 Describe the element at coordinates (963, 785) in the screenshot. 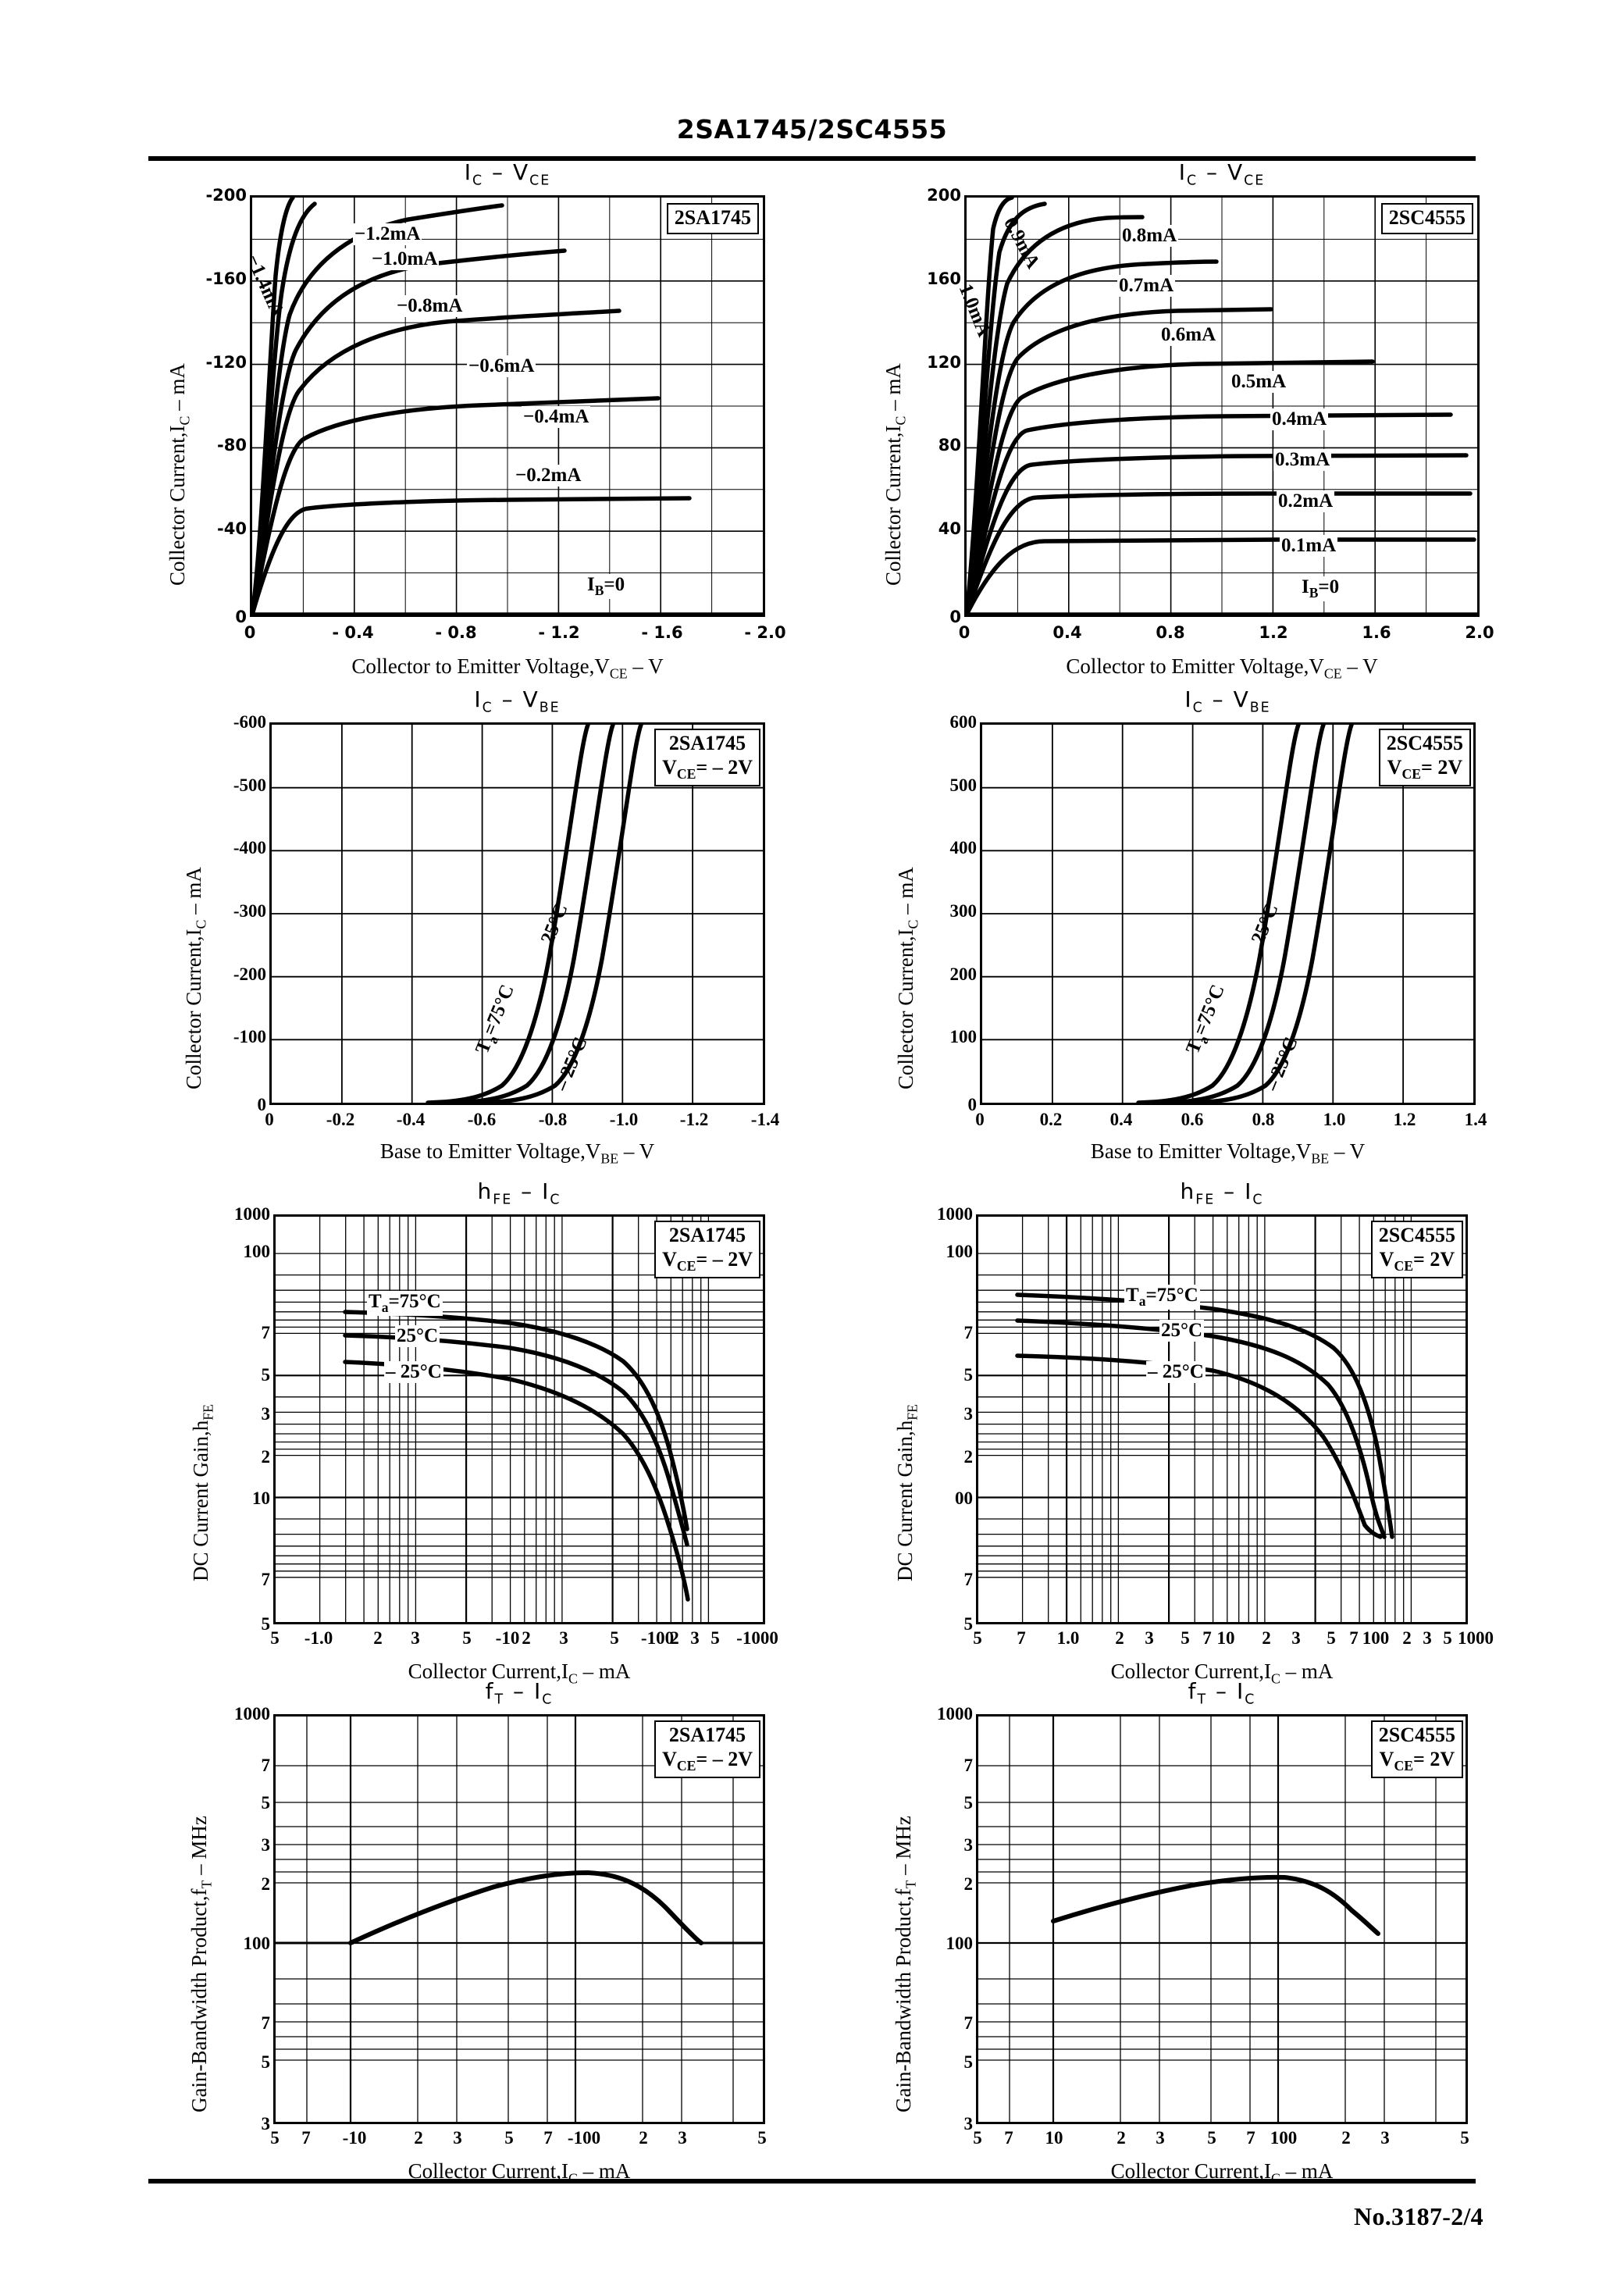

I see `y-tick: 500` at that location.